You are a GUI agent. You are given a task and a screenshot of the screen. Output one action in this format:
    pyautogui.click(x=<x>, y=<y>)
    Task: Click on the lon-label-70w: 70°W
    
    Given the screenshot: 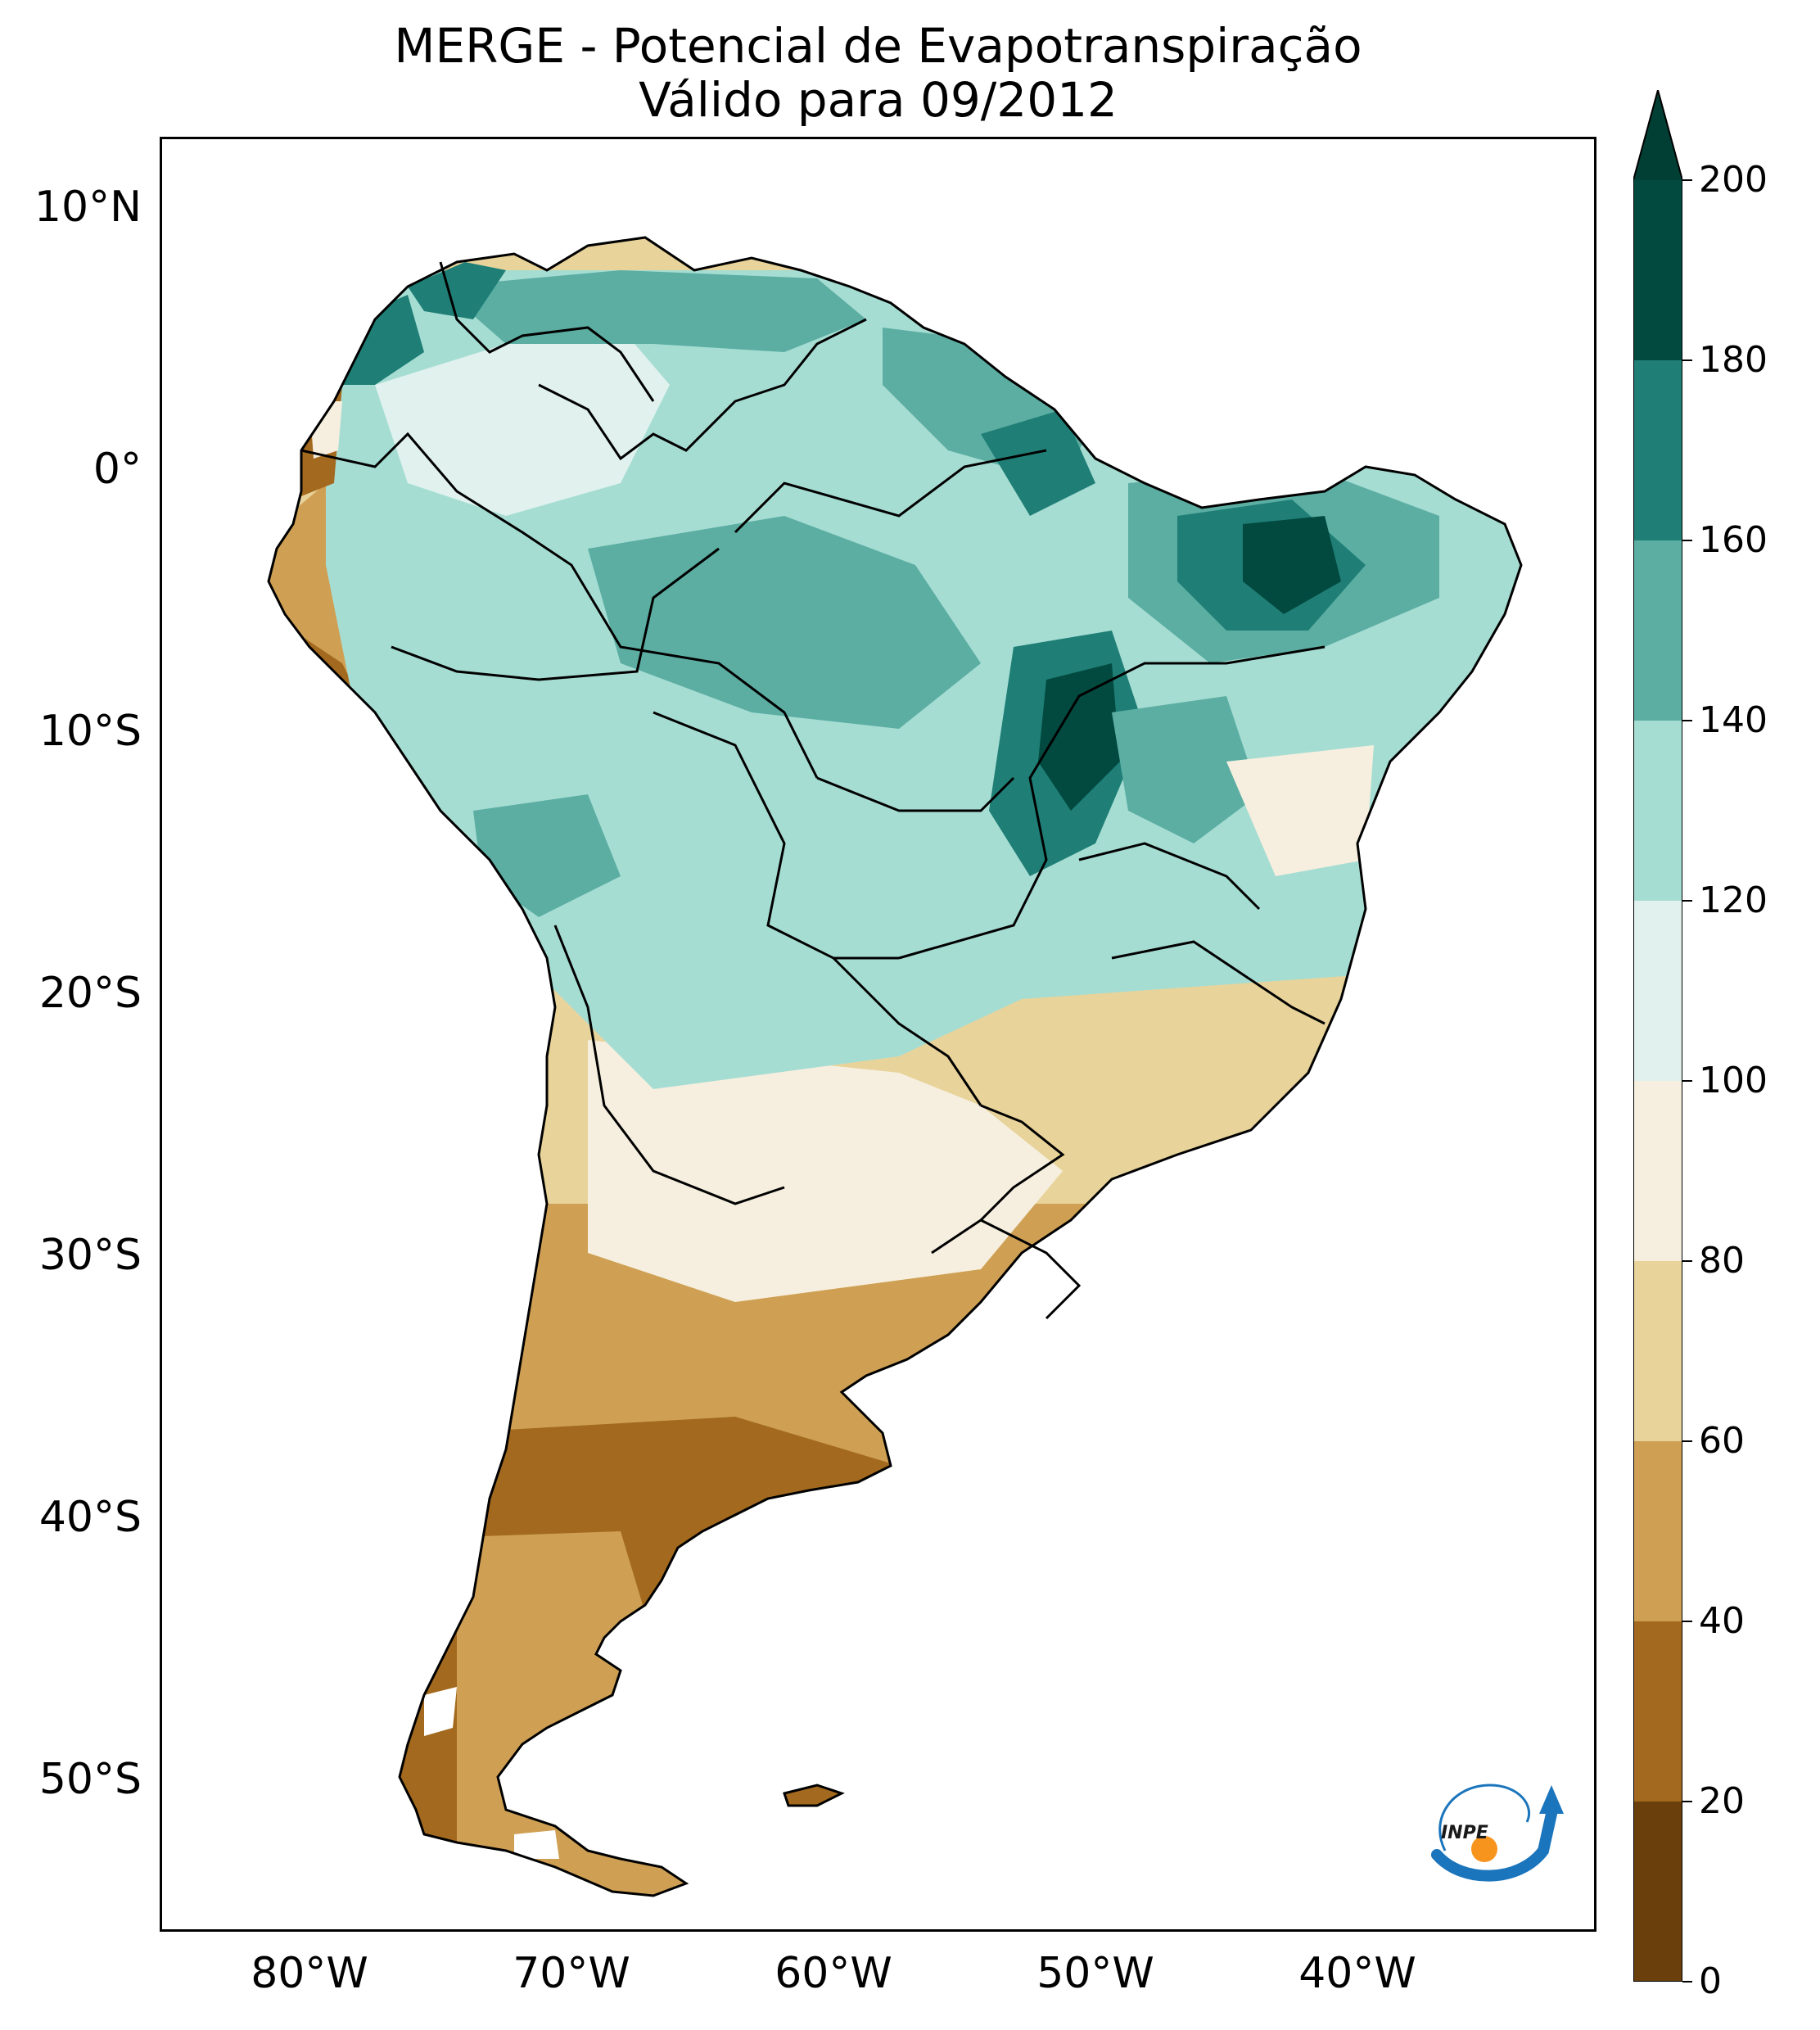 What is the action you would take?
    pyautogui.click(x=571, y=1973)
    